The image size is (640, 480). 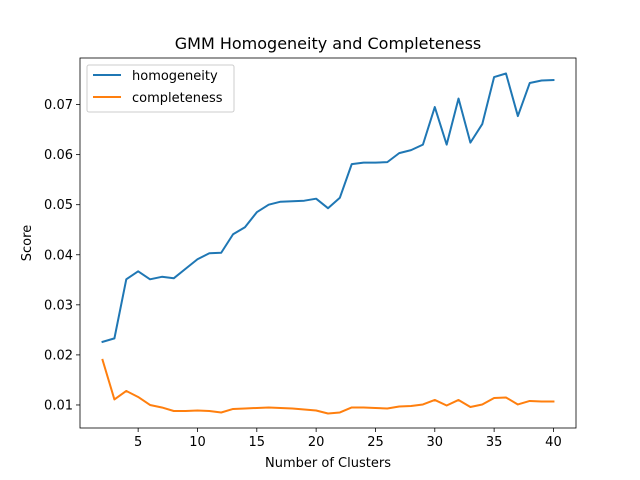 What do you see at coordinates (257, 442) in the screenshot?
I see `x-tick-label: 15` at bounding box center [257, 442].